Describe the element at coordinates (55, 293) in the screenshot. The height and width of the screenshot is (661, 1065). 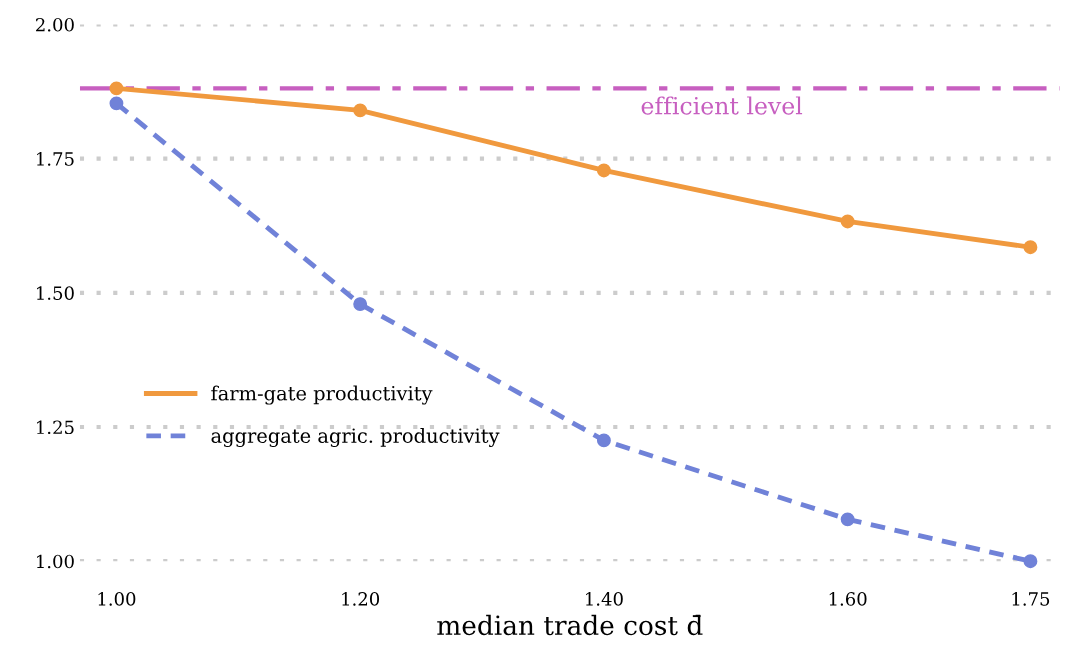
I see `y-tick-label: 1.50` at that location.